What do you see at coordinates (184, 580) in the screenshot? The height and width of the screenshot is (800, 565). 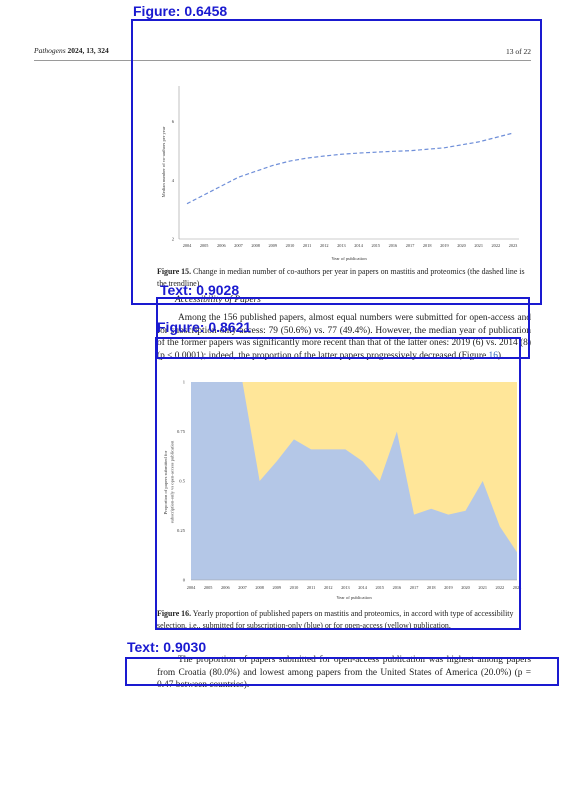 I see `y-tick-label: 0` at bounding box center [184, 580].